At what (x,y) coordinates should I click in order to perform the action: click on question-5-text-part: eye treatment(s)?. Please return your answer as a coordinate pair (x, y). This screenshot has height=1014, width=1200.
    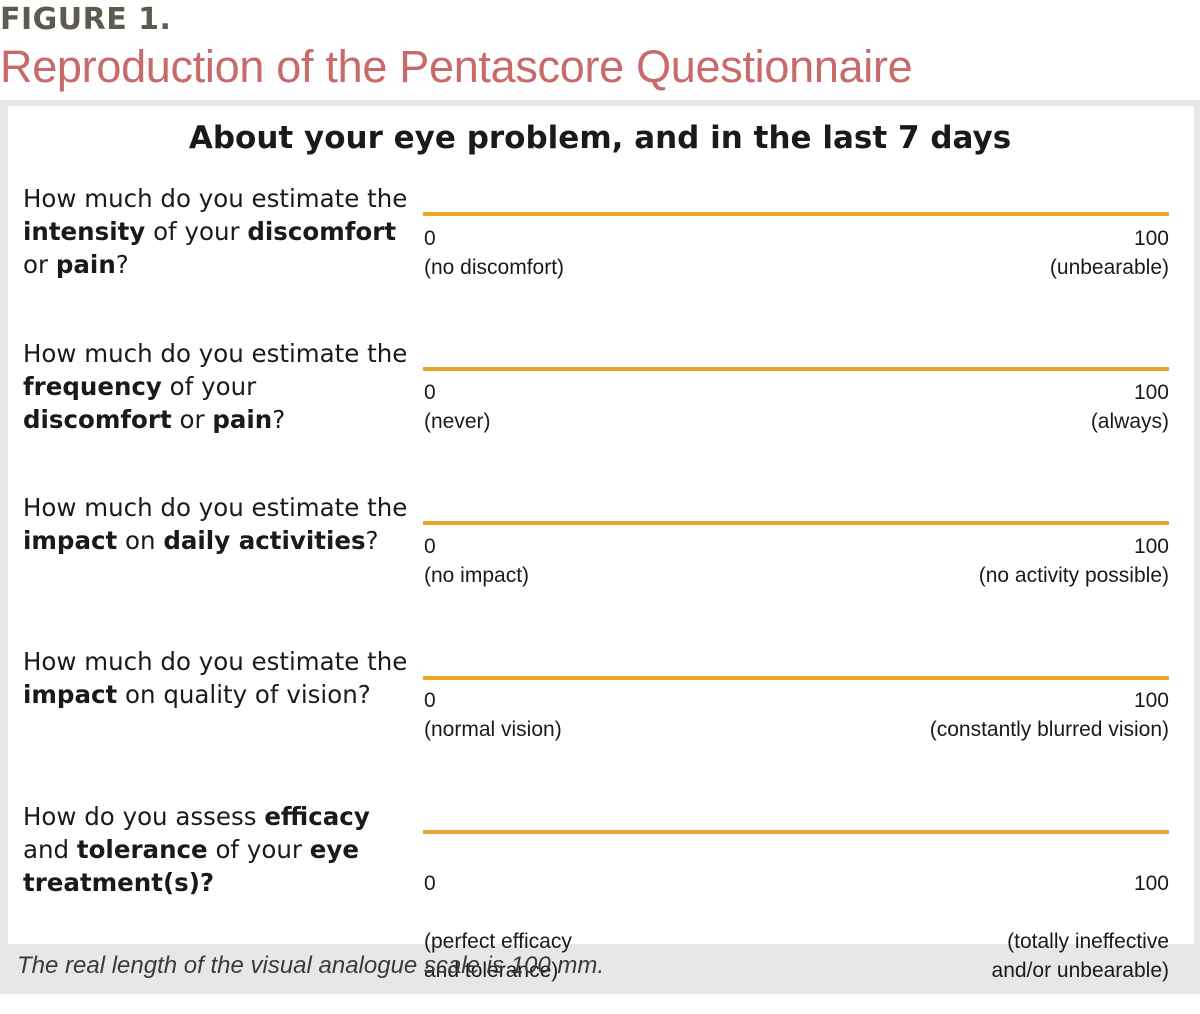
    Looking at the image, I should click on (191, 866).